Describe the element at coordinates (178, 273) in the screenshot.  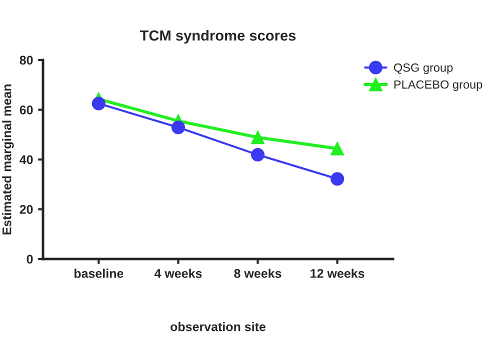
I see `x-tick-label: 4 weeks` at that location.